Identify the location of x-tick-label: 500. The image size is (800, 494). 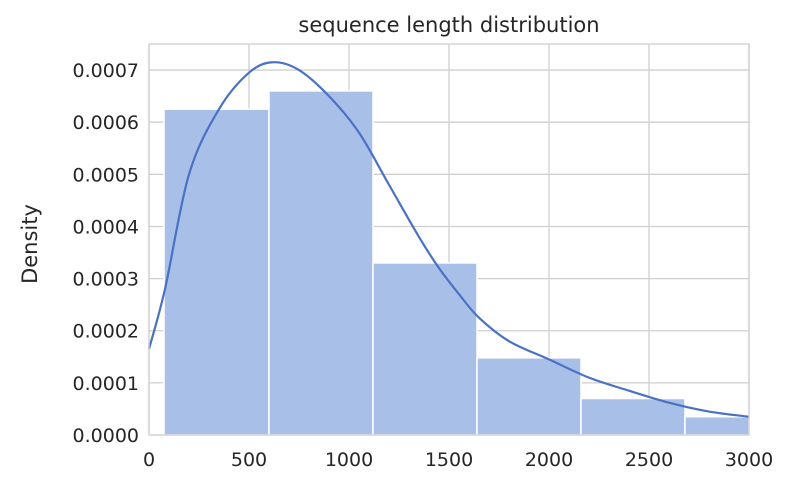
(249, 460).